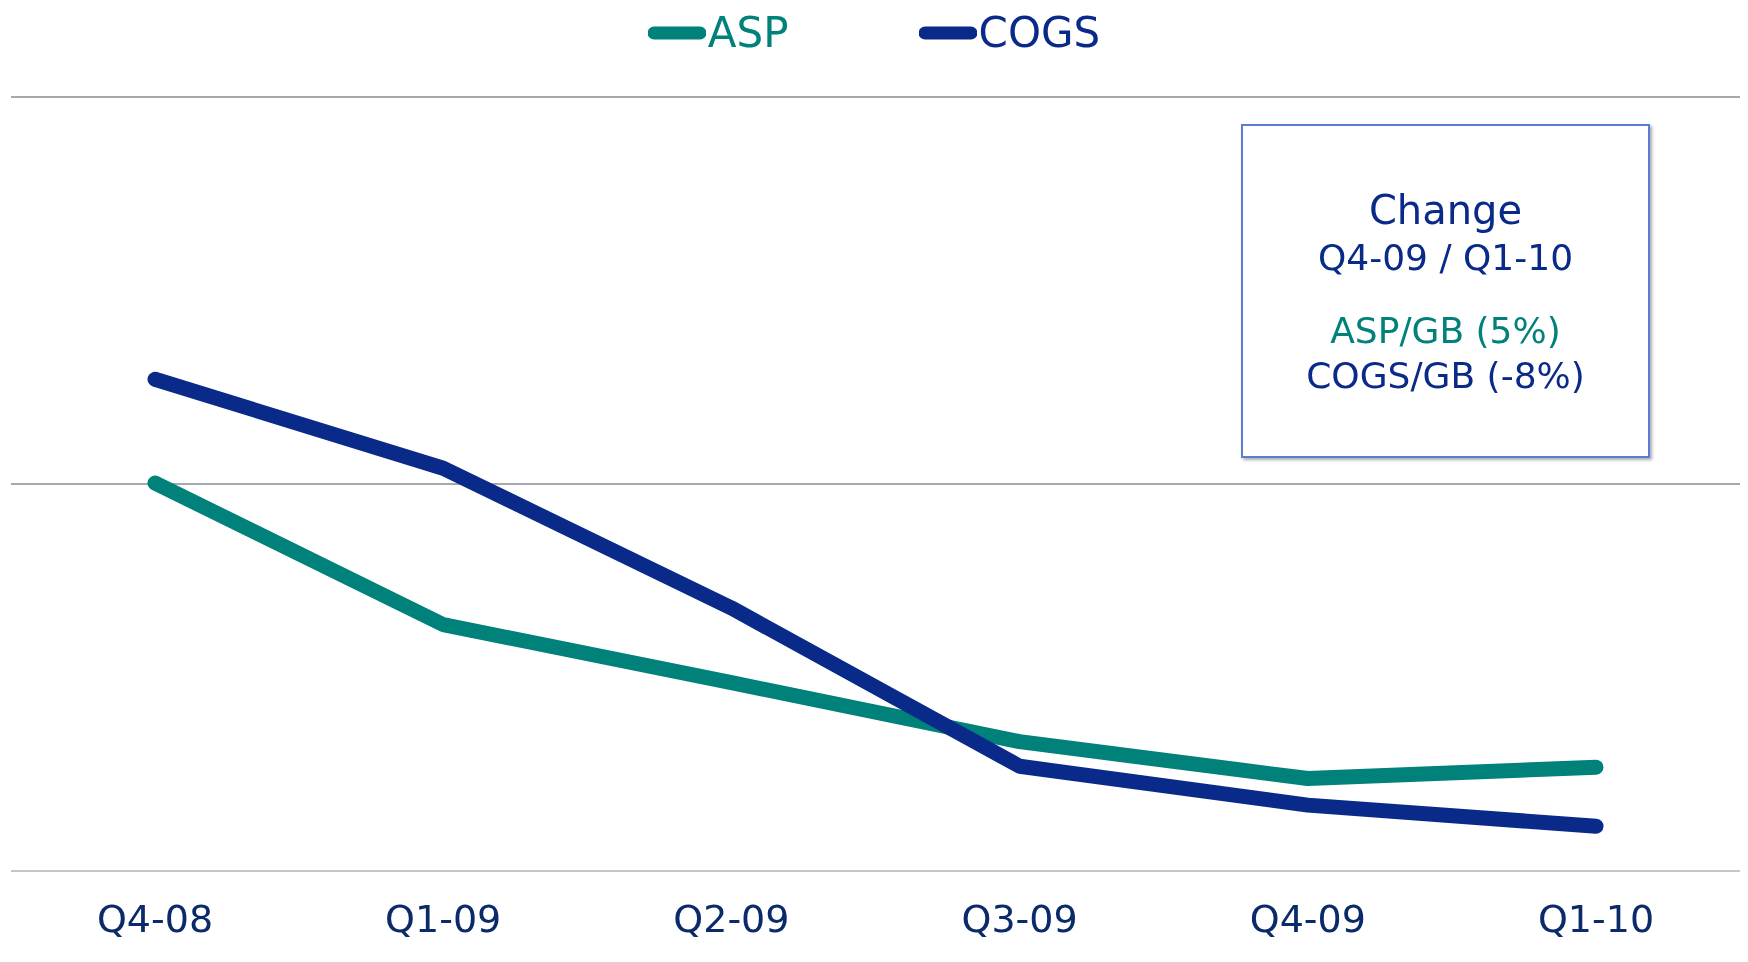 This screenshot has width=1748, height=962. Describe the element at coordinates (1596, 918) in the screenshot. I see `x-tick-label: Q1-10` at that location.